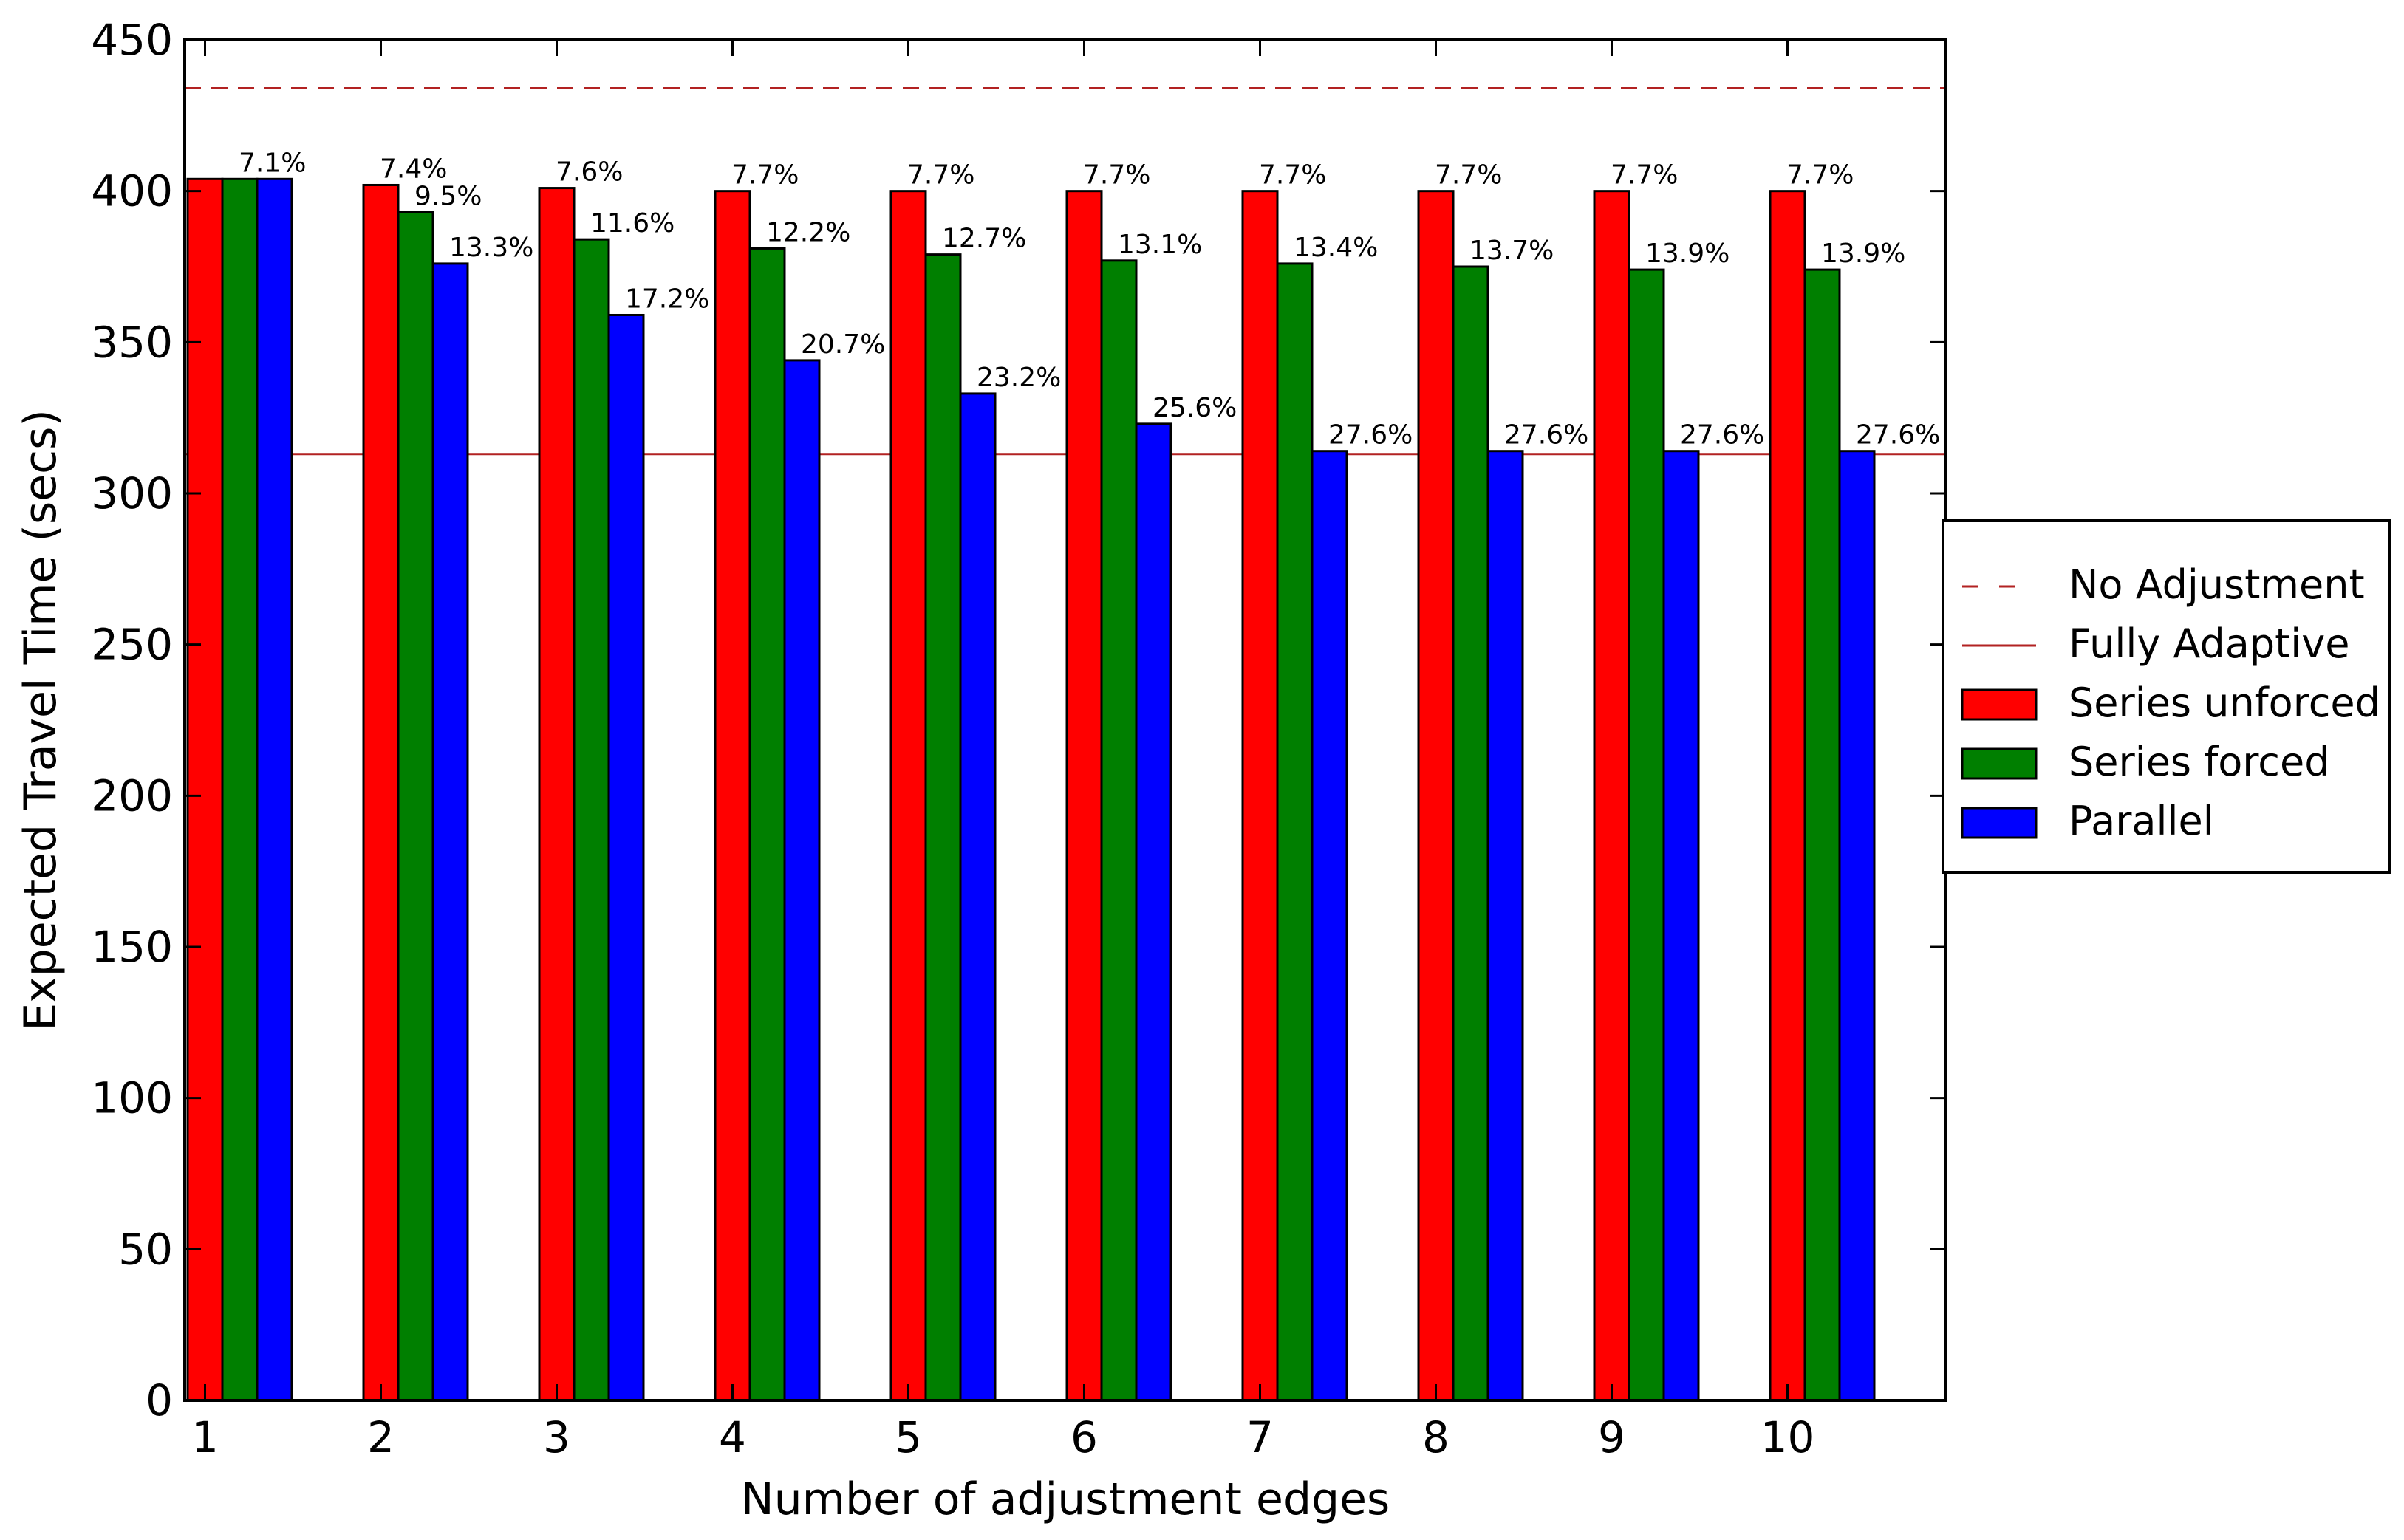 The image size is (2404, 1540). Describe the element at coordinates (132, 191) in the screenshot. I see `y-tick-label: 400` at that location.